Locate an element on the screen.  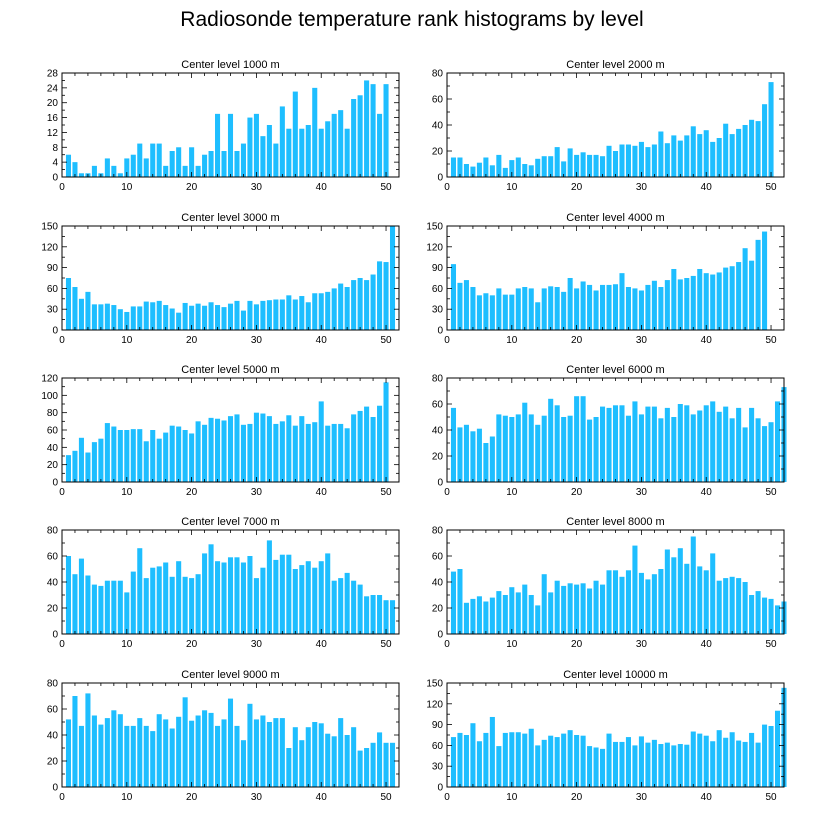
x-tick-label: 30 is located at coordinates (642, 644).